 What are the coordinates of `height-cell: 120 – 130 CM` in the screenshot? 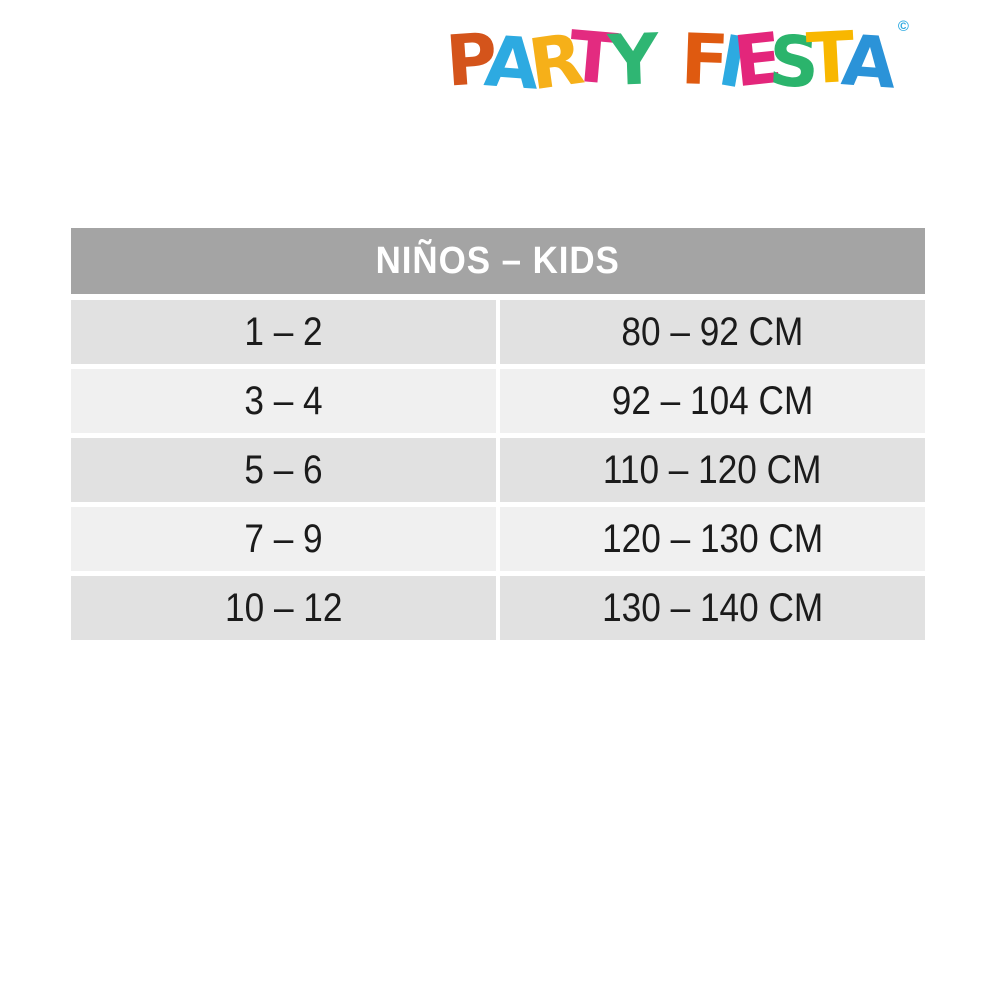 It's located at (712, 539).